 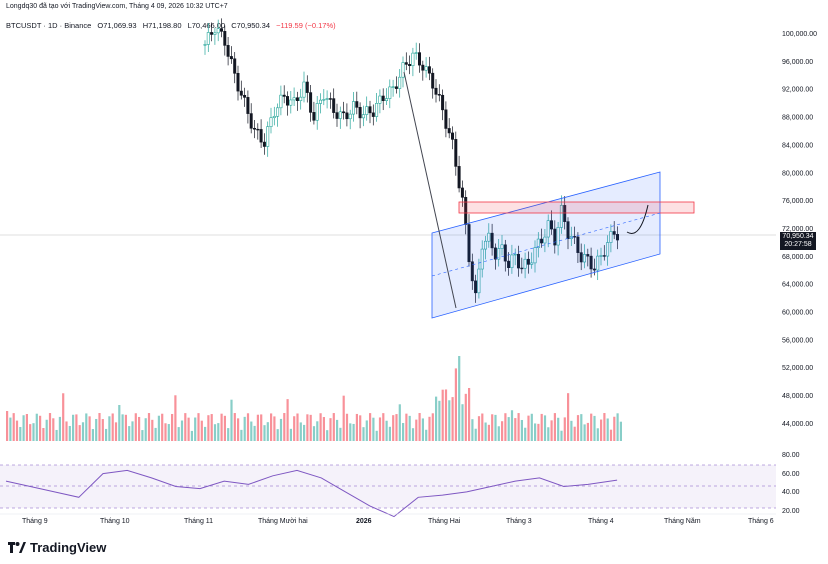 I want to click on resistance-zone, so click(x=576, y=207).